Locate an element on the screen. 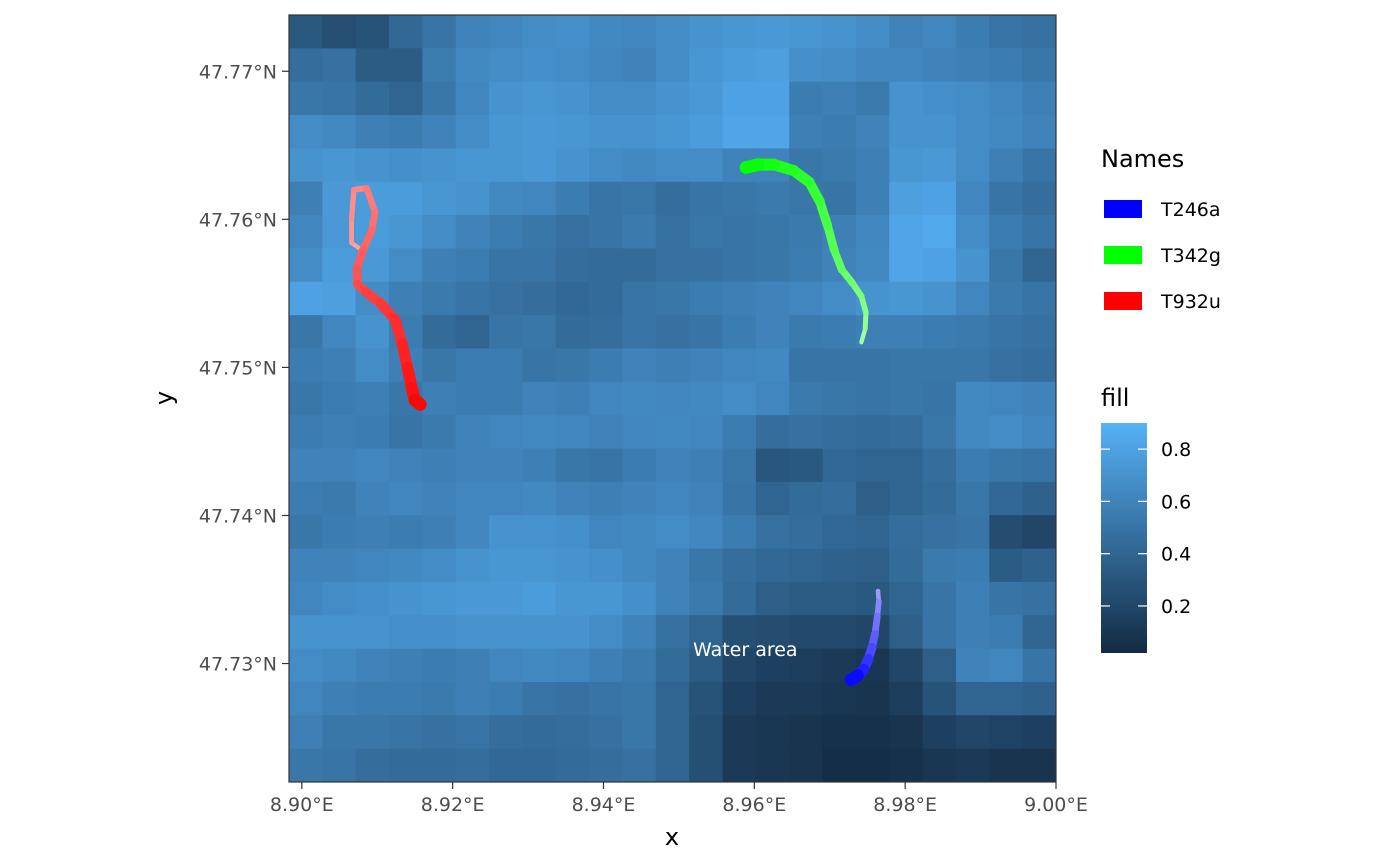 The width and height of the screenshot is (1400, 866). legend-names-title: Names is located at coordinates (1142, 159).